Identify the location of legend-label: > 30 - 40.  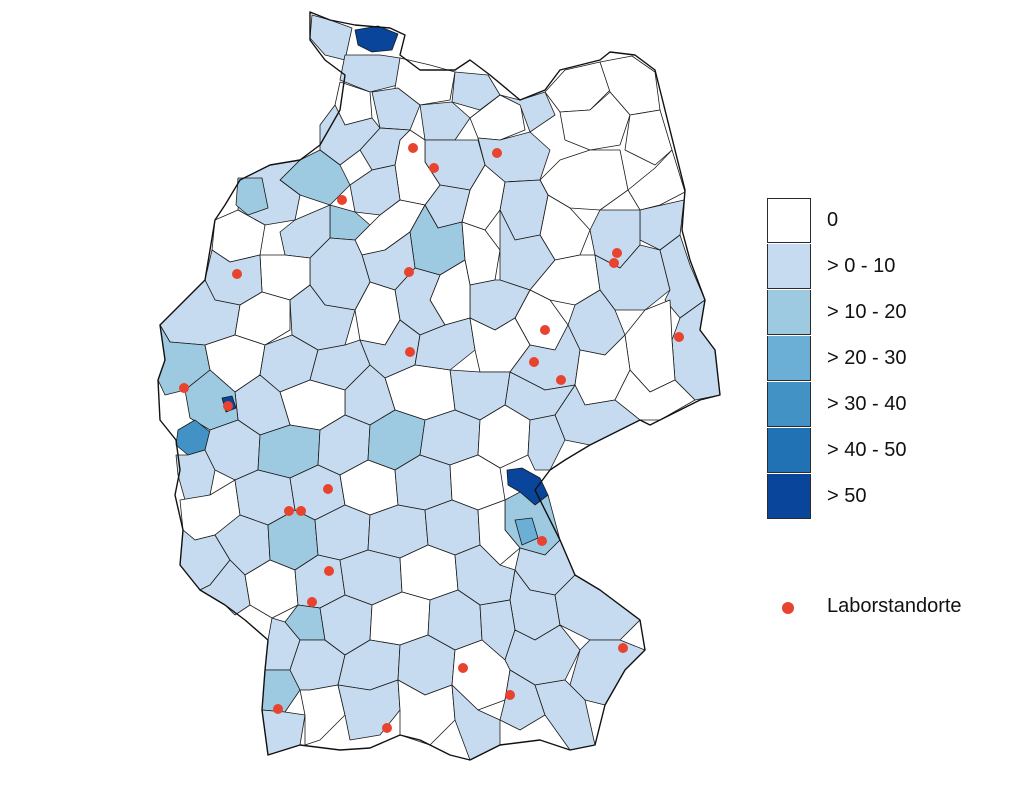
(867, 404).